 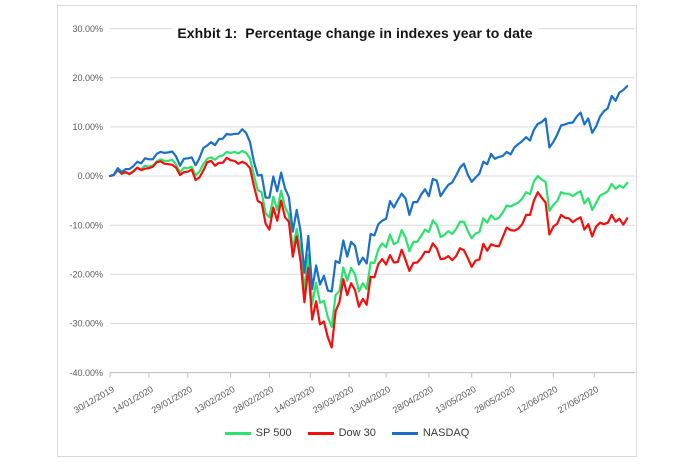 I want to click on x-axis-label: 13/04/2020, so click(x=370, y=399).